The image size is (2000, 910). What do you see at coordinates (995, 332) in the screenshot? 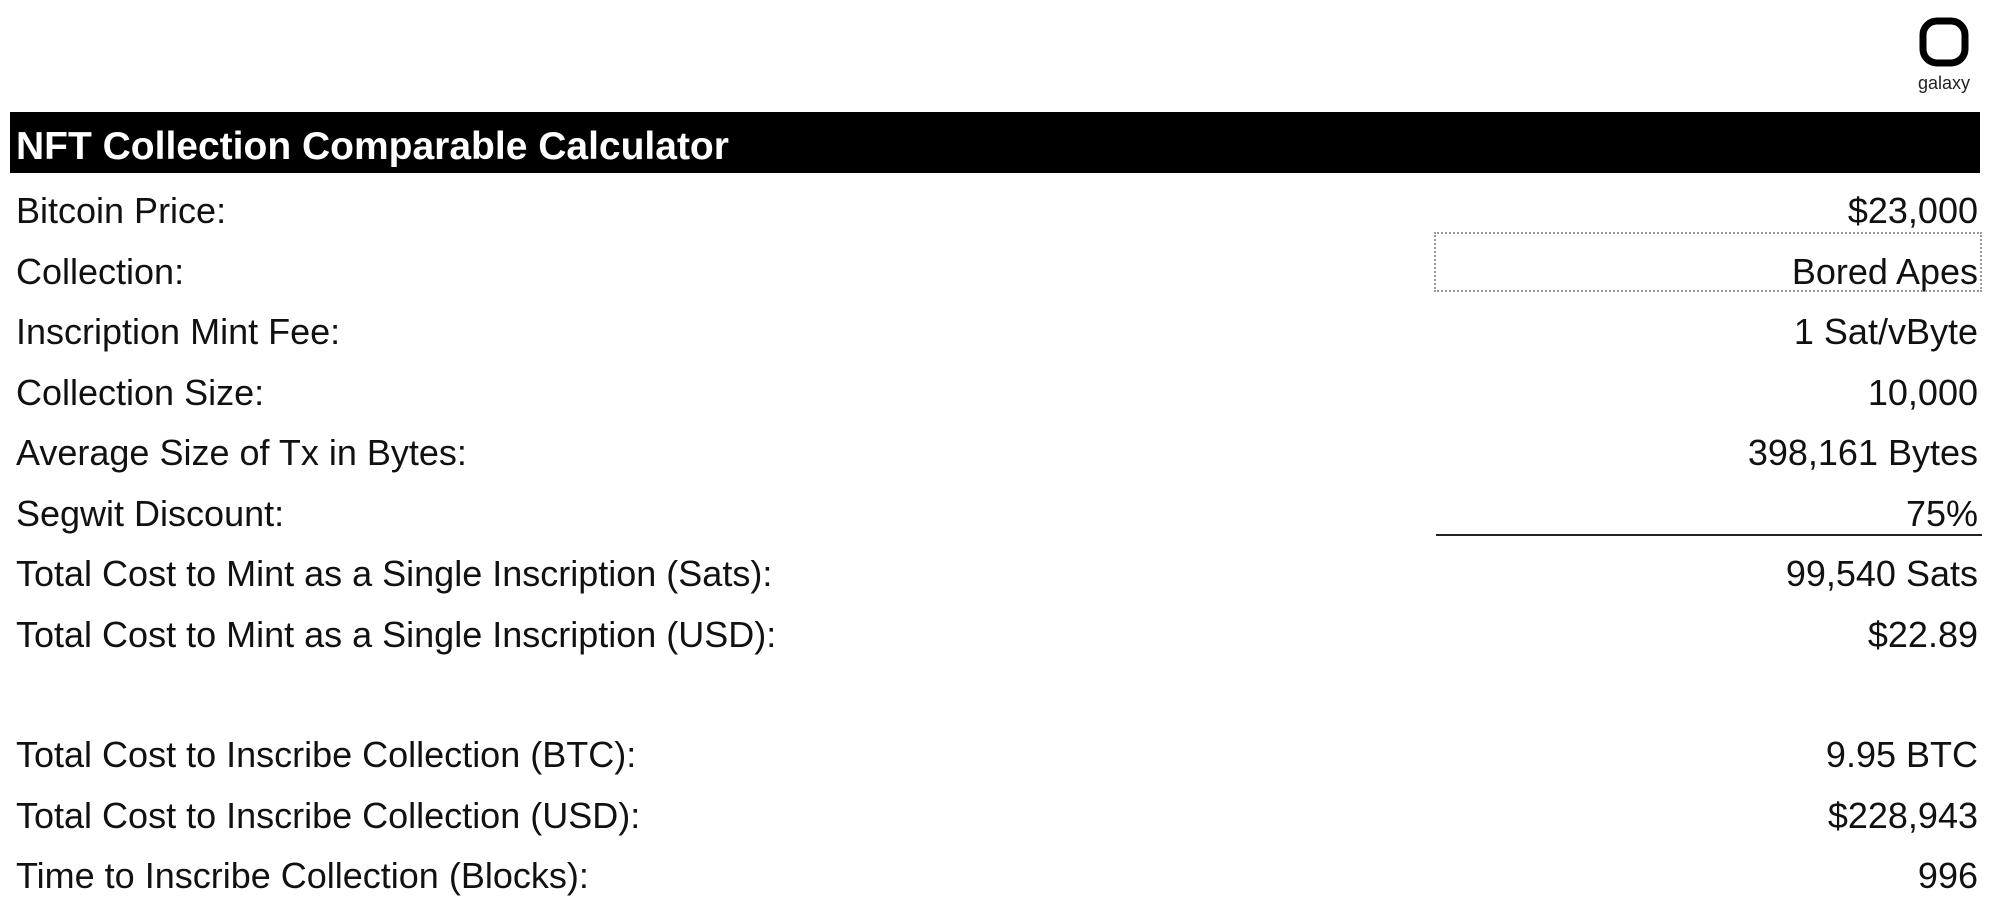
I see `row-inscription-mint-fee: Inscription Mint Fee: 1 Sat/vByte` at bounding box center [995, 332].